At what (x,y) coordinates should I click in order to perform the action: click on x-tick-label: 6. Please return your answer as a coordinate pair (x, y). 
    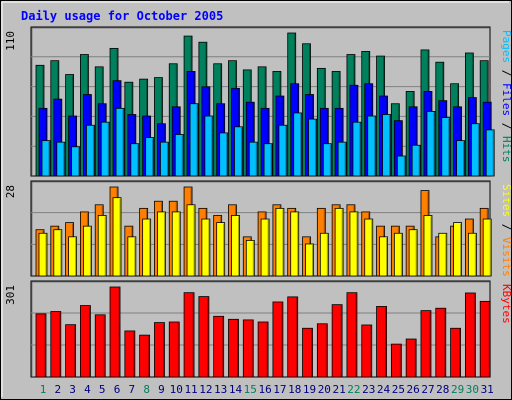
    Looking at the image, I should click on (117, 389).